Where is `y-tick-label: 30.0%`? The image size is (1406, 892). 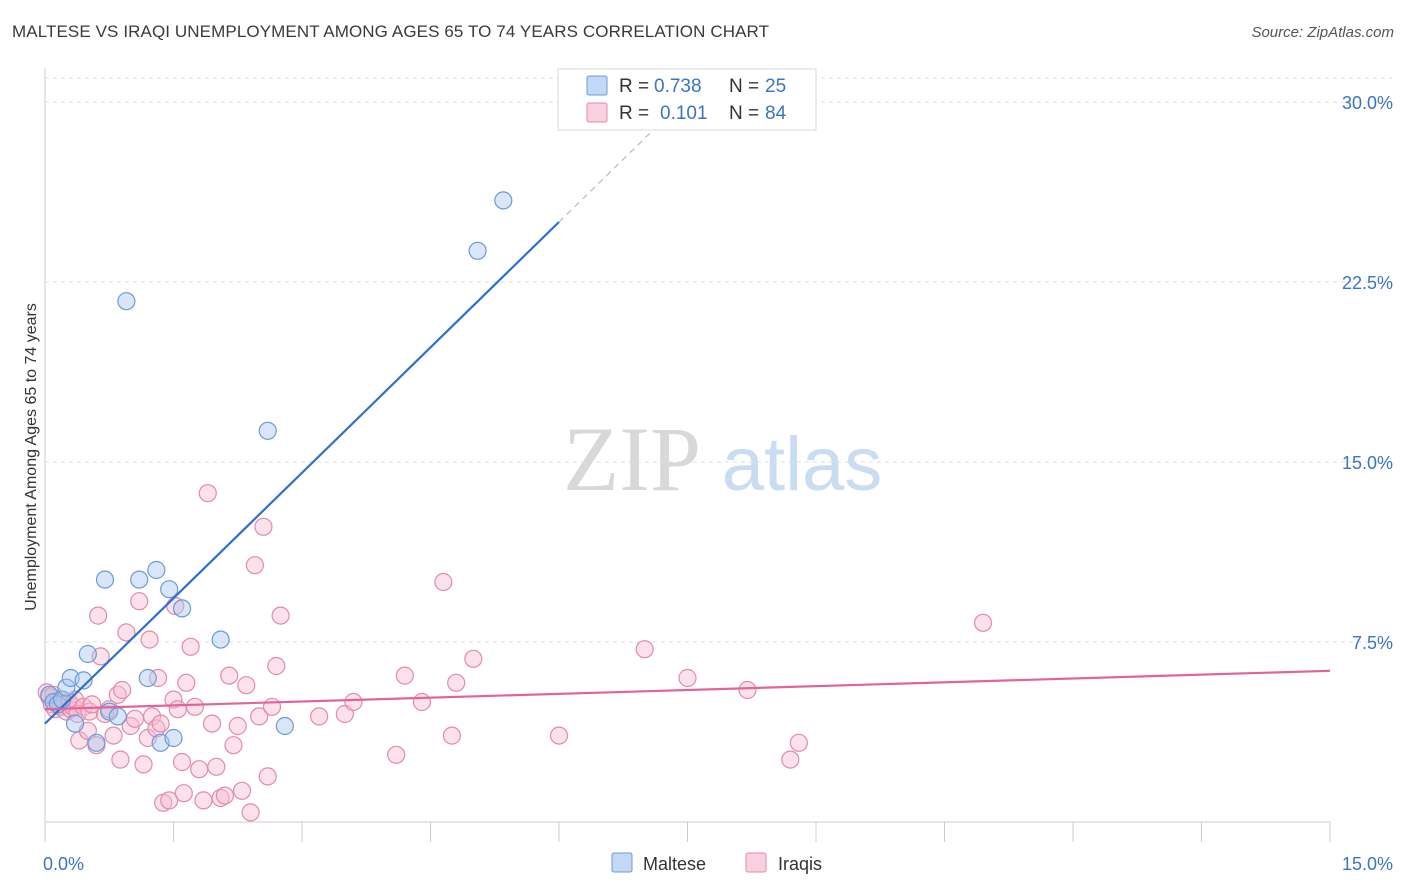
y-tick-label: 30.0% is located at coordinates (1367, 103).